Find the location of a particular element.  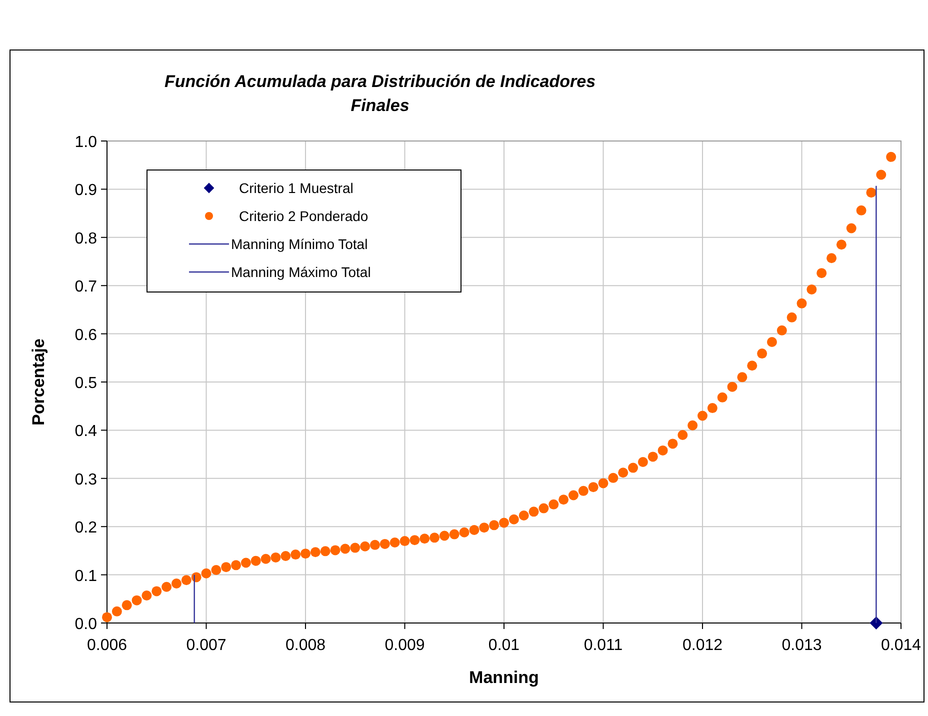

legend-label: Manning Mínimo Total is located at coordinates (299, 244).